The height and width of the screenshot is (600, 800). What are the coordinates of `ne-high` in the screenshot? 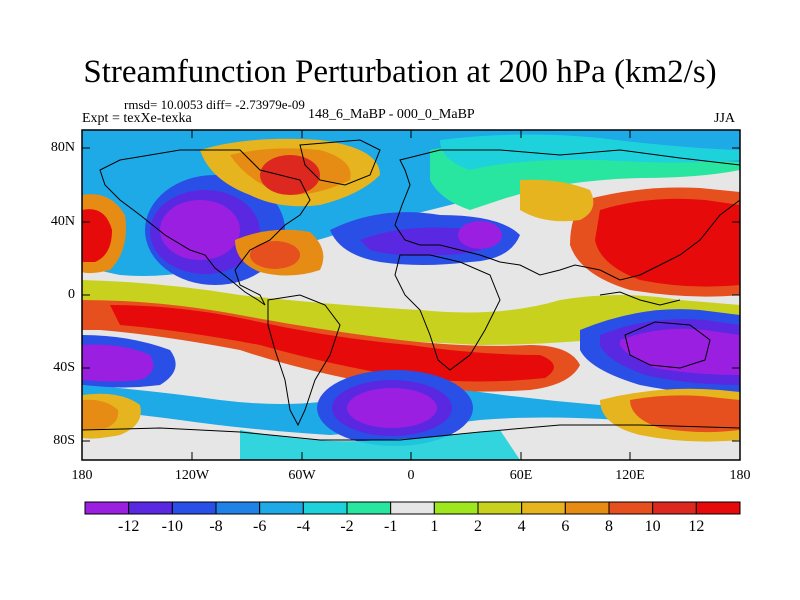 It's located at (667, 242).